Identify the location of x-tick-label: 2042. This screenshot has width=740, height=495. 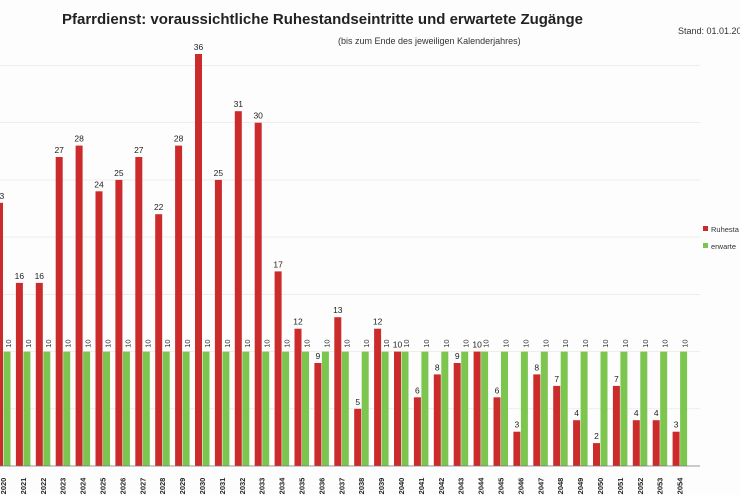
(441, 486).